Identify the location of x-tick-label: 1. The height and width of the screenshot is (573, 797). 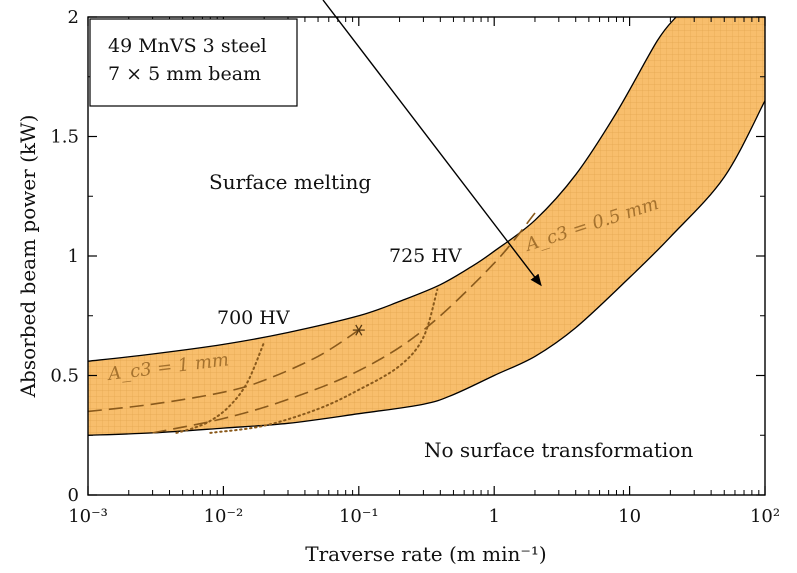
(493, 516).